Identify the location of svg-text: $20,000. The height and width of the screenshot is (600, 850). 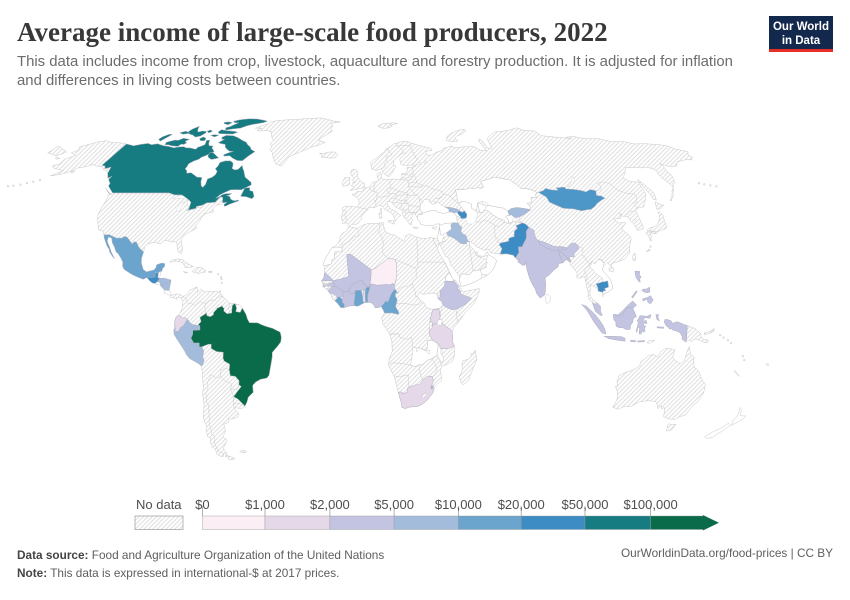
(521, 504).